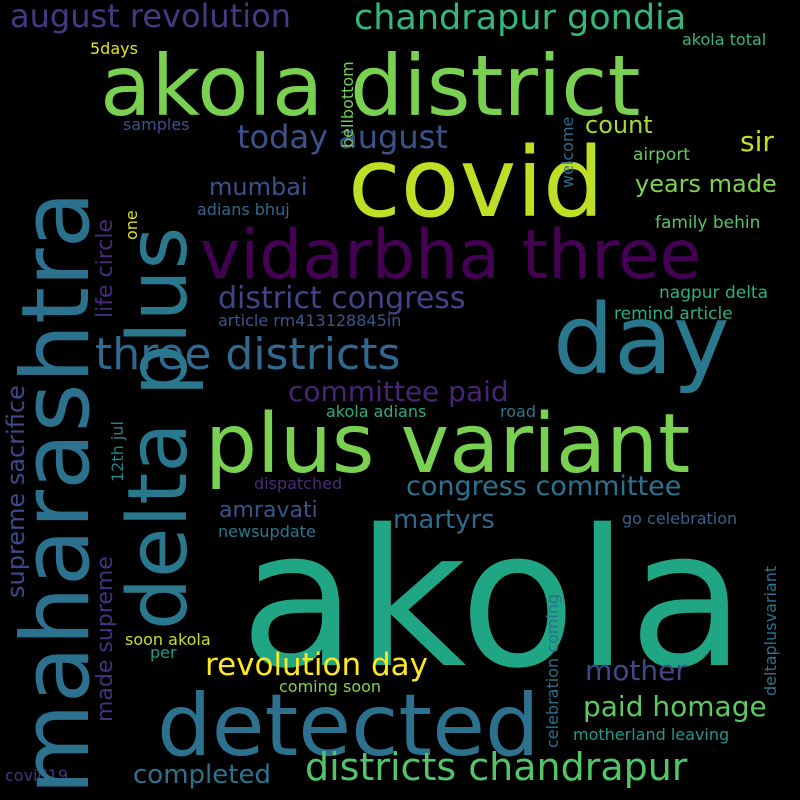  What do you see at coordinates (518, 411) in the screenshot?
I see `word-road: road` at bounding box center [518, 411].